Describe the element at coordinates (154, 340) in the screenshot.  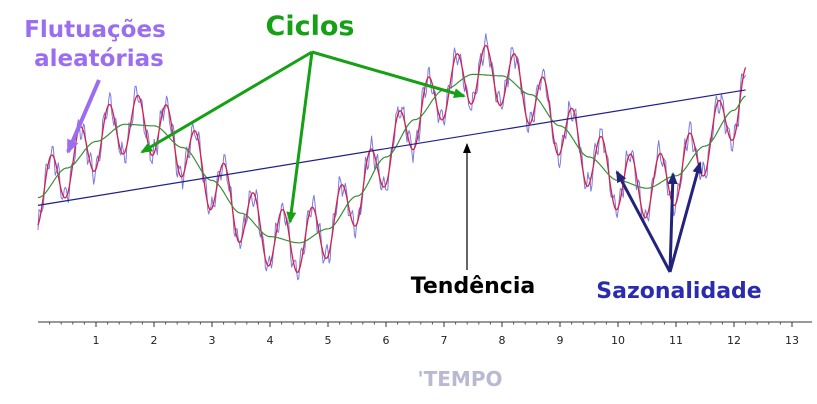
I see `x-tick-label: 2` at that location.